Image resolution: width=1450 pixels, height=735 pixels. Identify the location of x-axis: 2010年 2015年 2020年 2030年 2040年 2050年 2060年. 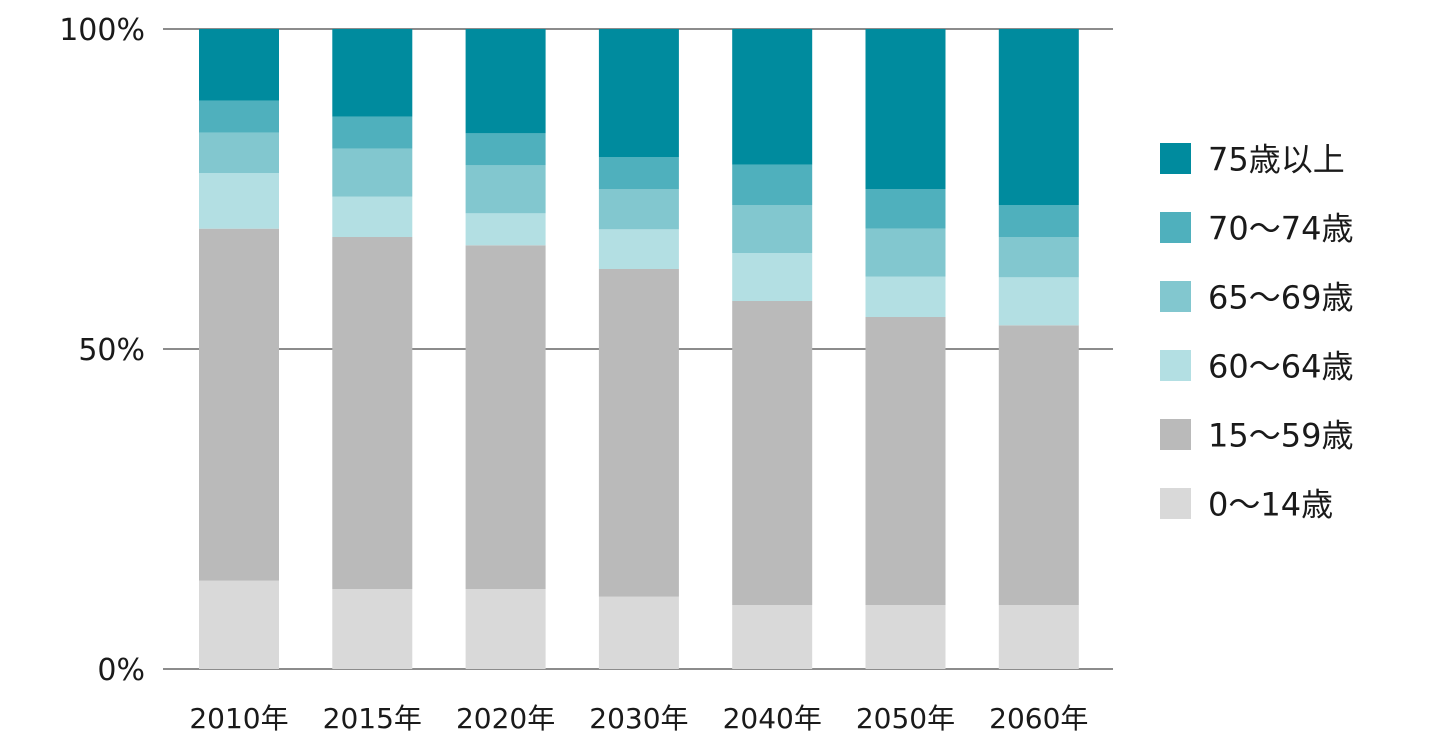
(638, 718).